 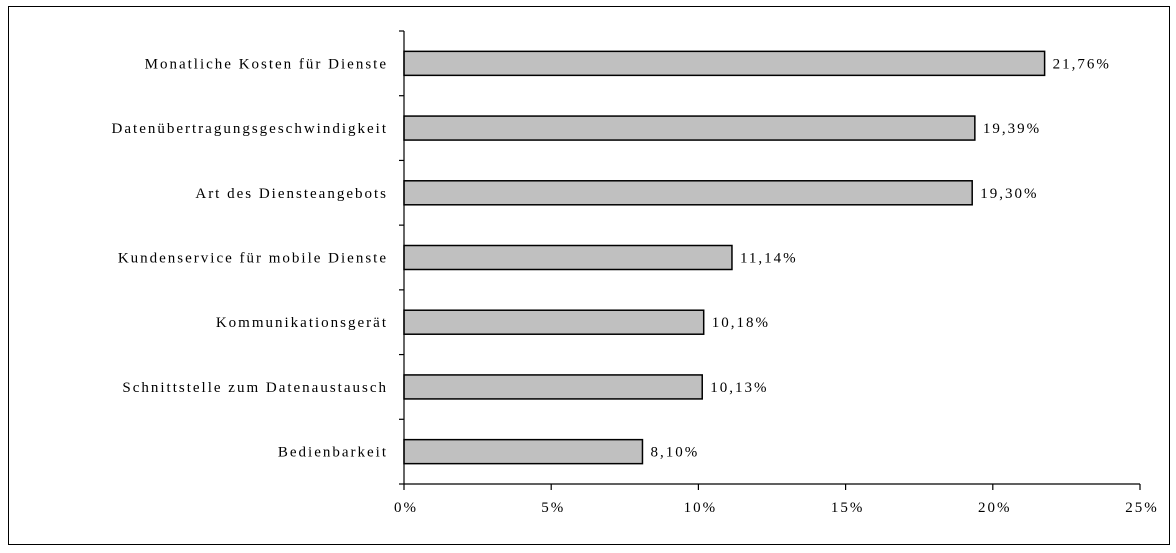 What do you see at coordinates (253, 259) in the screenshot?
I see `category-label: Kundenservice für mobile Dienste` at bounding box center [253, 259].